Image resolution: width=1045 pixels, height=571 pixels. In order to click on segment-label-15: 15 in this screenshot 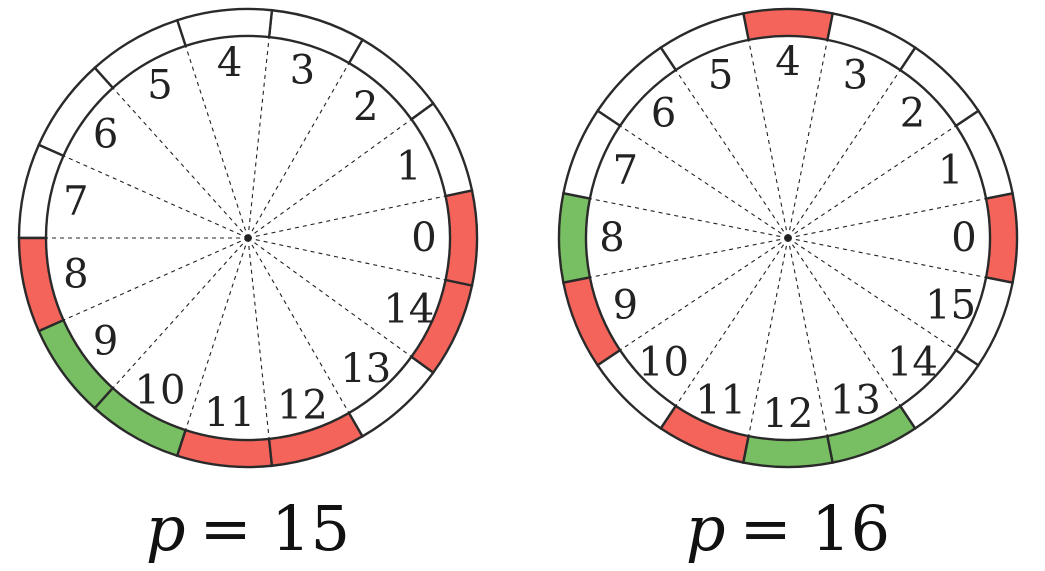, I will do `click(950, 305)`.